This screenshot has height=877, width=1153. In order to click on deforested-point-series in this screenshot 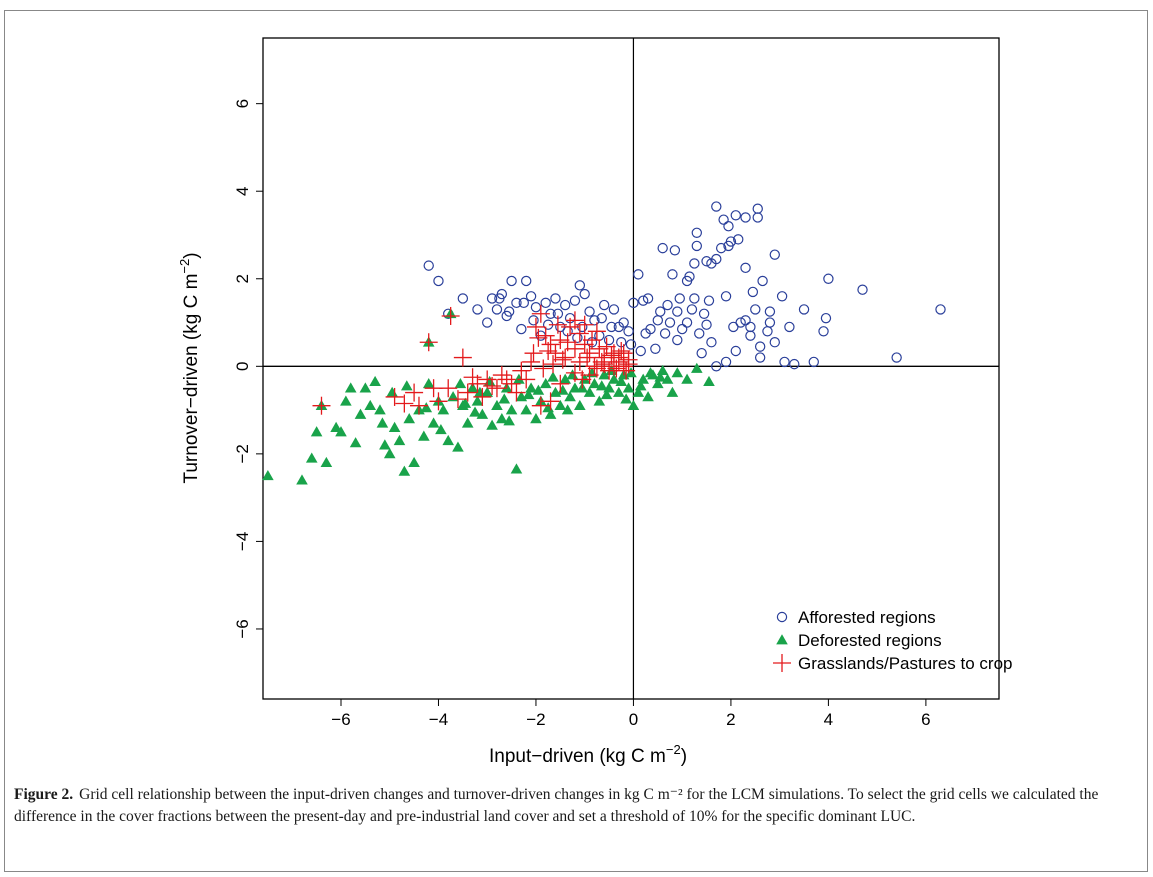, I will do `click(488, 396)`.